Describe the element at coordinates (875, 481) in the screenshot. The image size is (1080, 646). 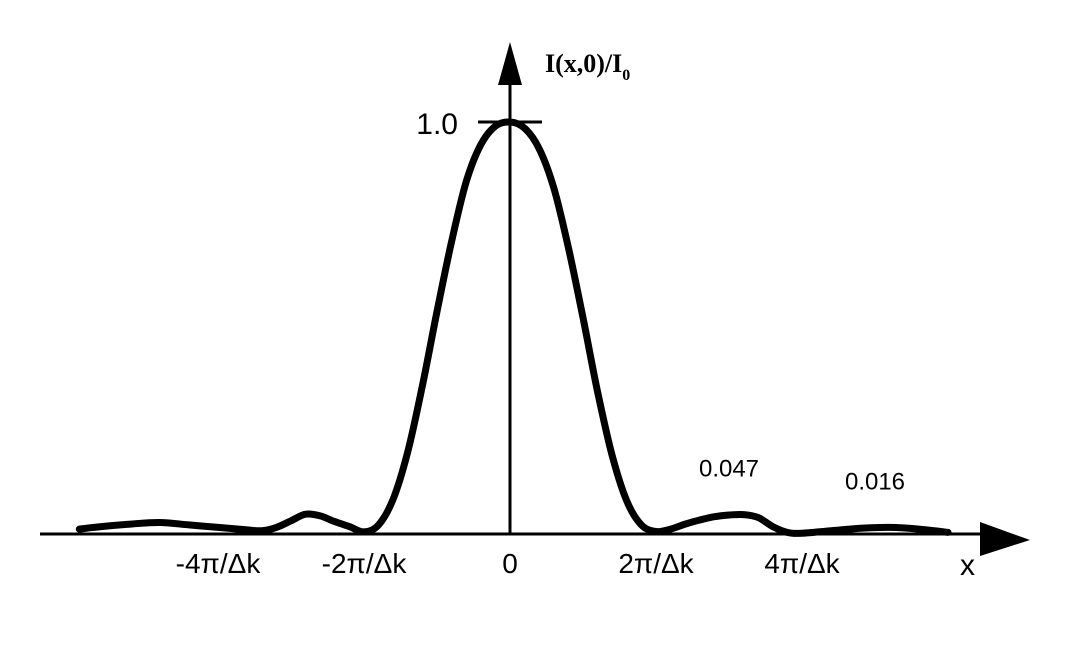
I see `peak-annotation: 0.016` at that location.